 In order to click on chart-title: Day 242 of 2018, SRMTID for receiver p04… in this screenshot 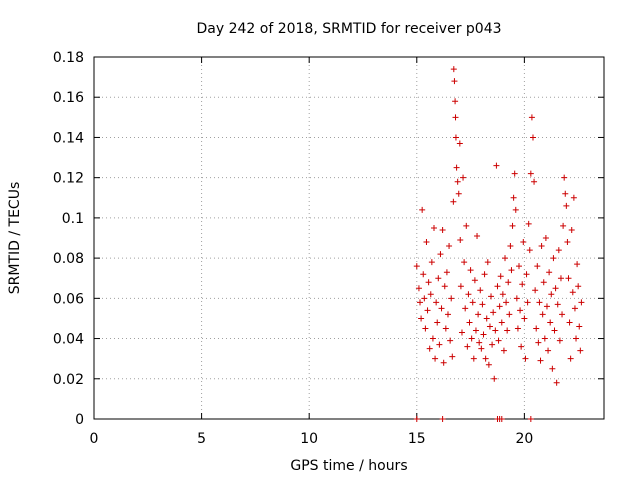, I will do `click(348, 29)`.